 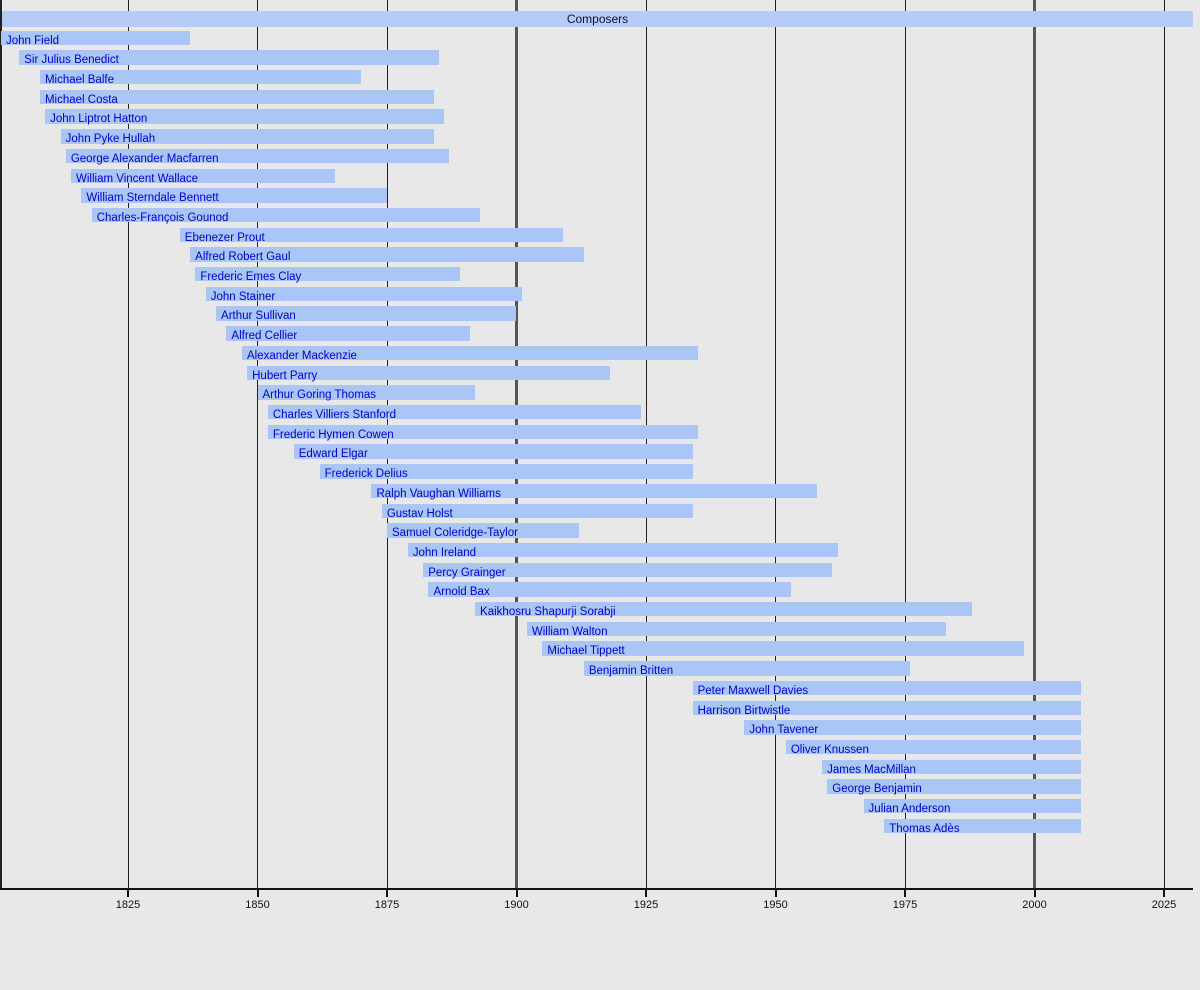 I want to click on composer-label: John Ireland, so click(x=444, y=552).